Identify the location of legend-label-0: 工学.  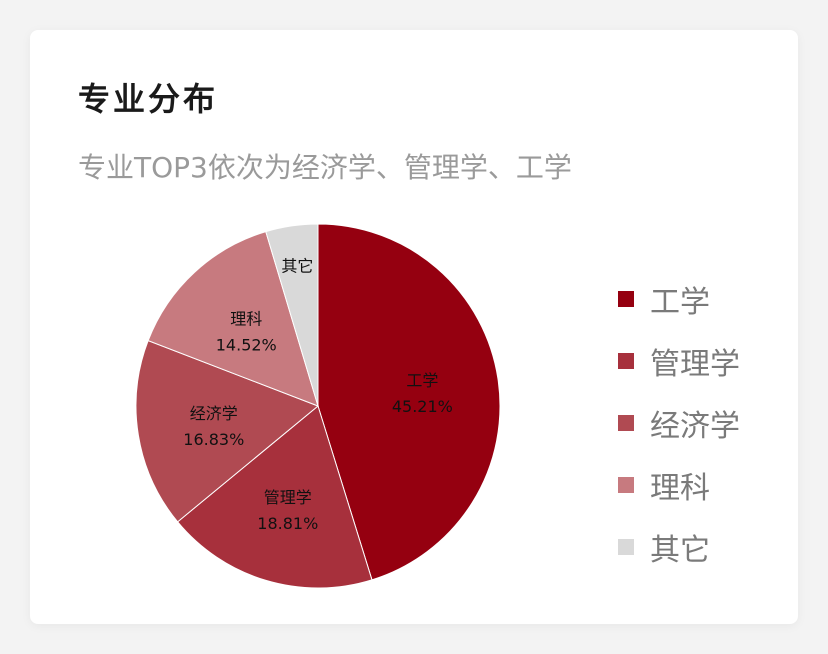
(680, 302).